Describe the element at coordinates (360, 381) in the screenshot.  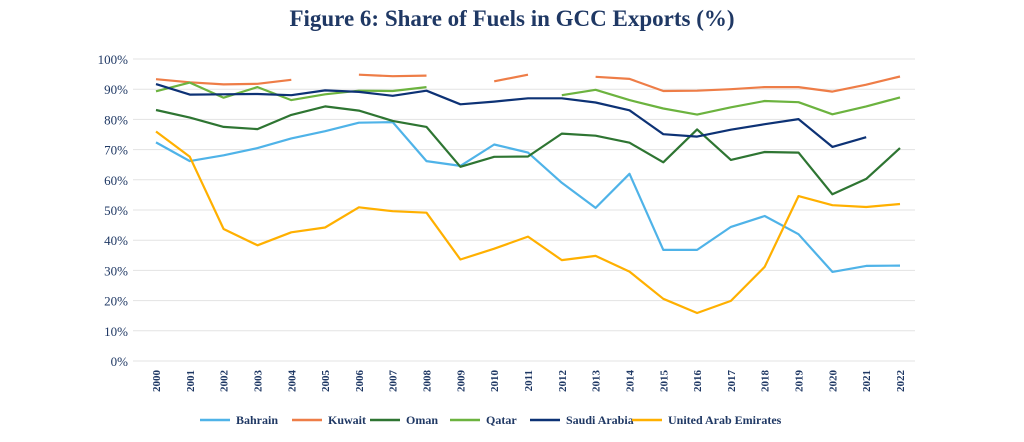
I see `x-tick-label: 2006` at that location.